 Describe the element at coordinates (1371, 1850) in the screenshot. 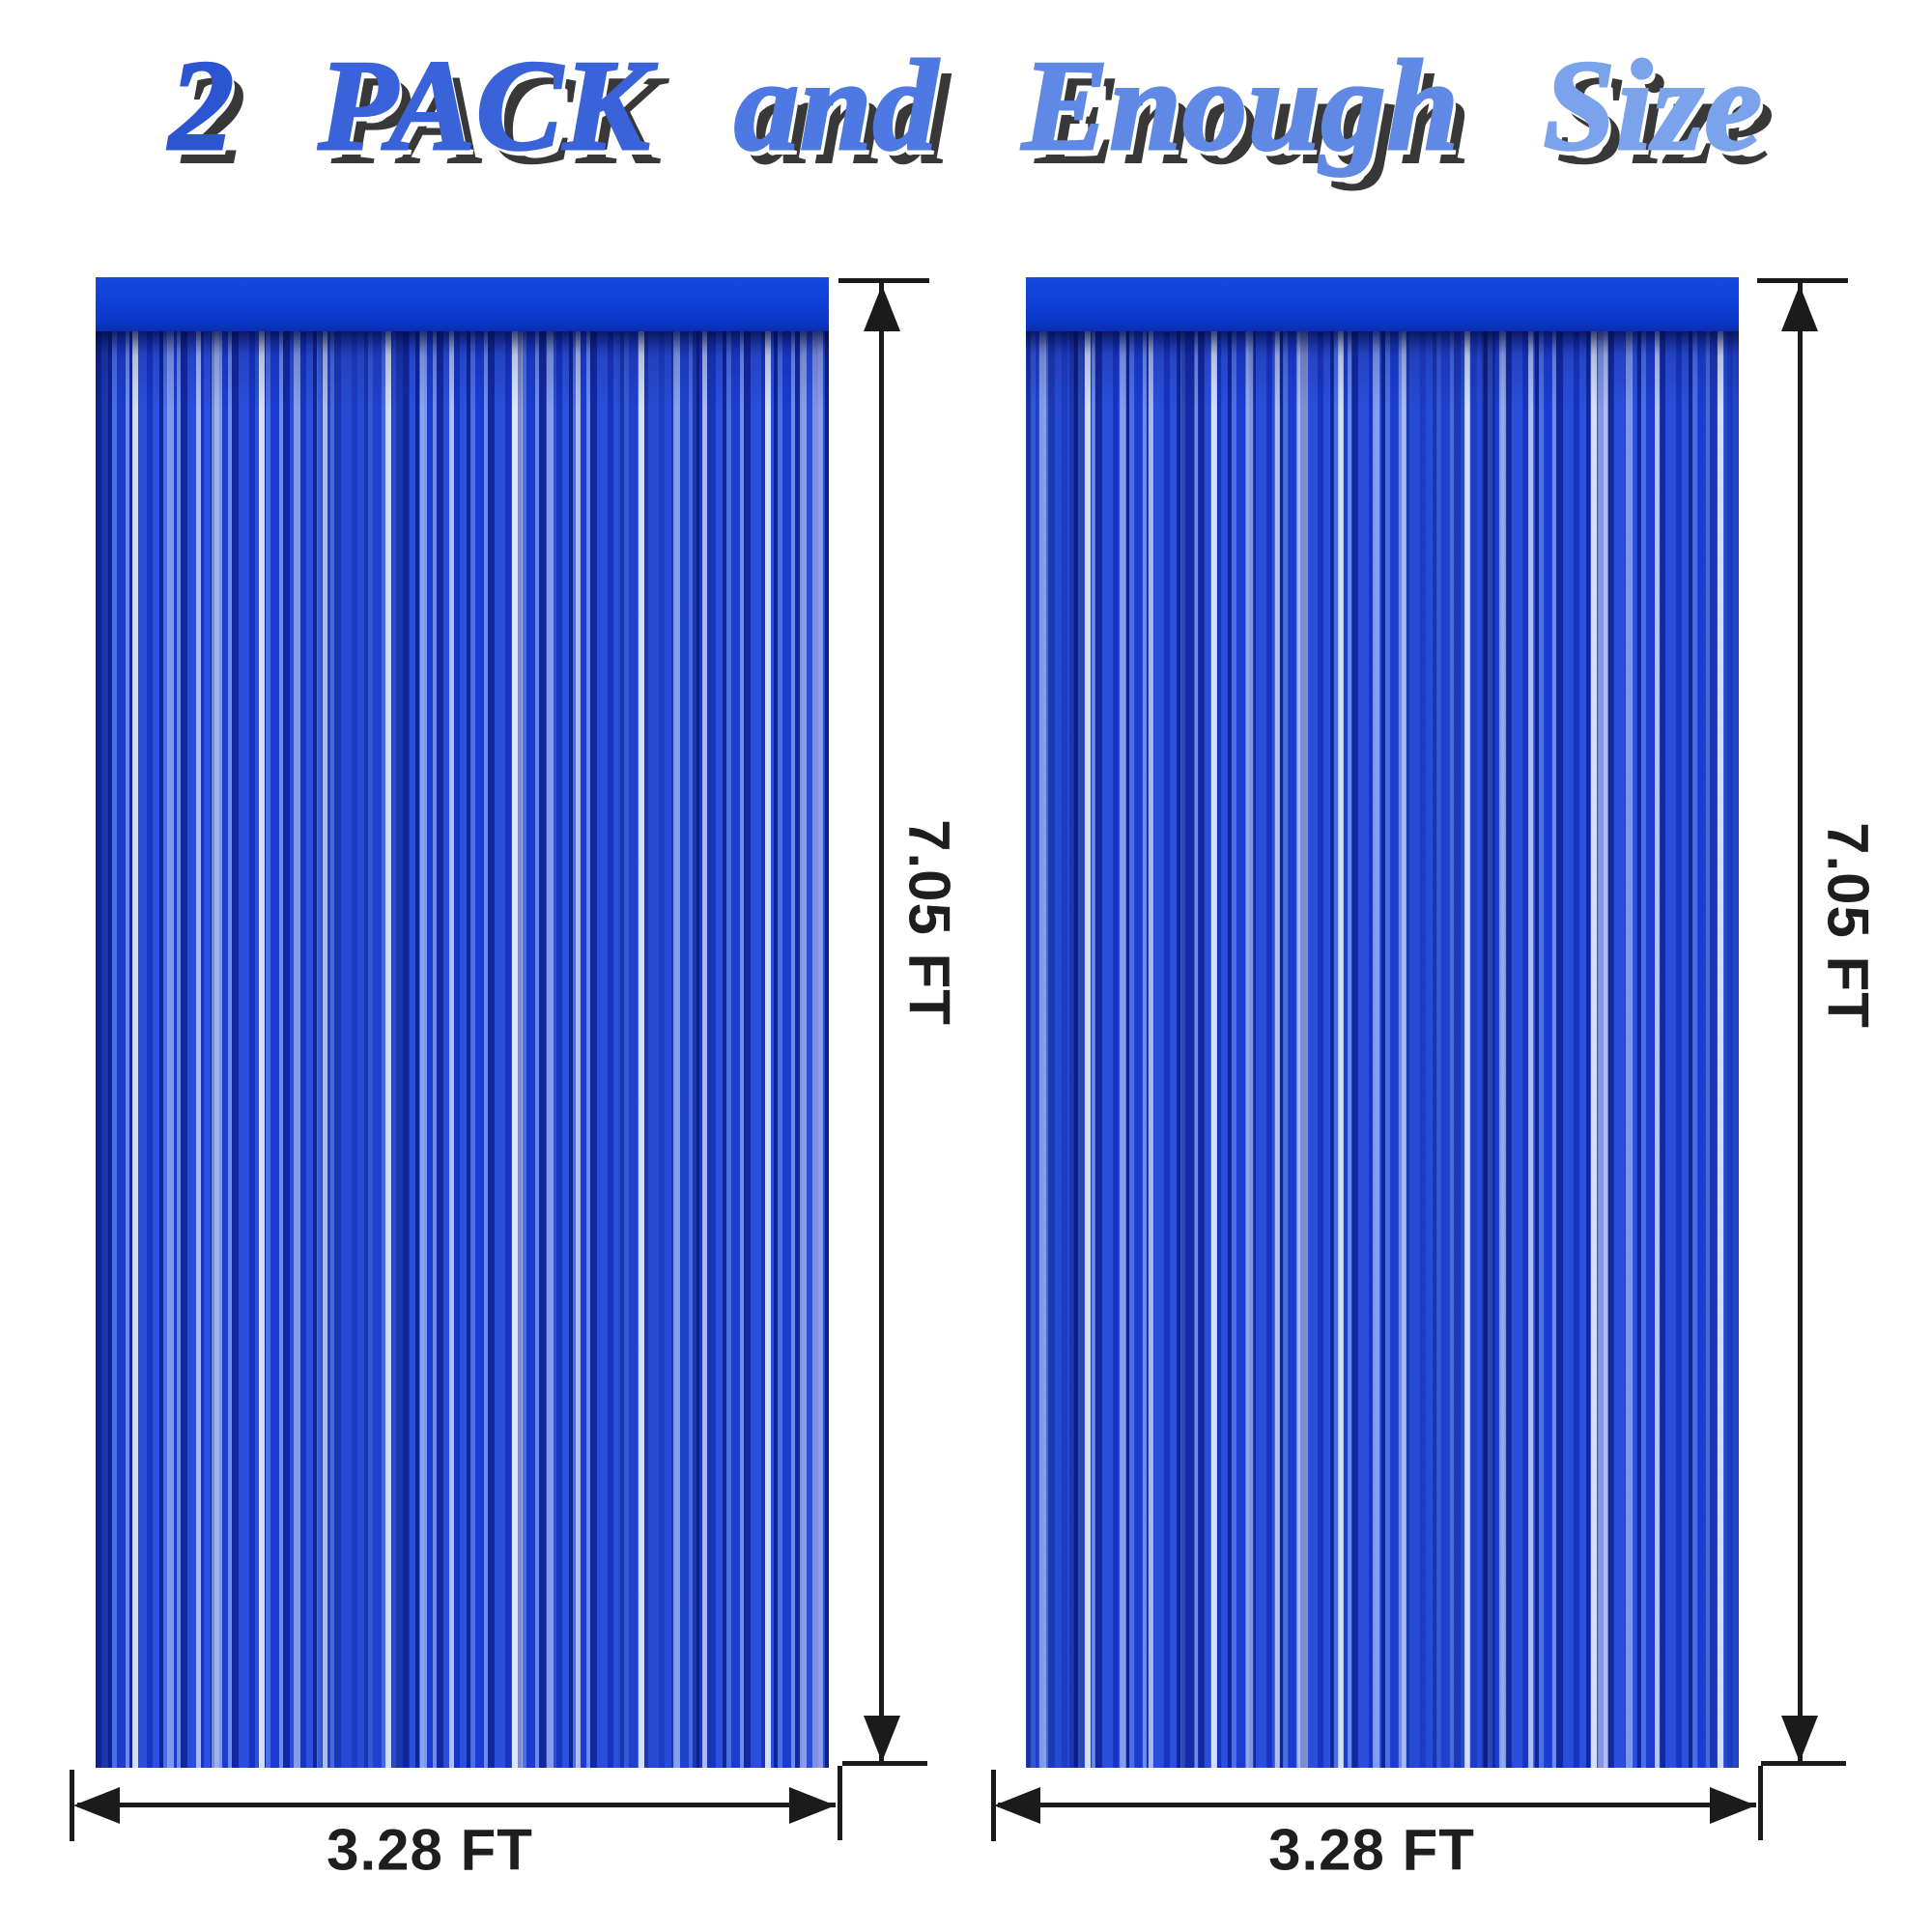

I see `width-label-right: 3.28 FT` at that location.